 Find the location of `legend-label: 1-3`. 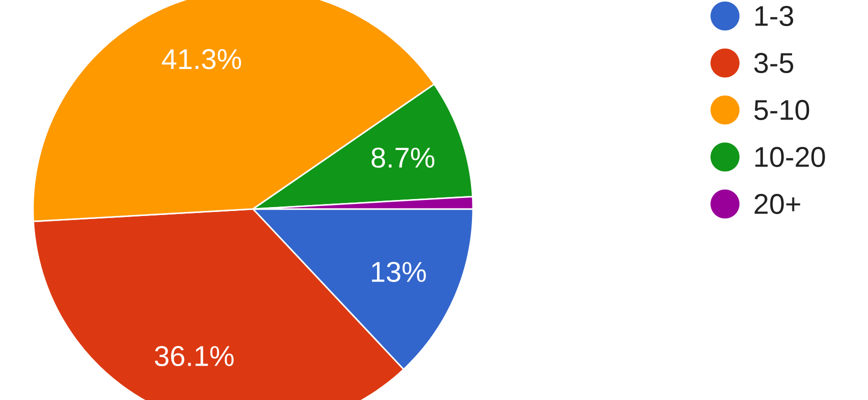

legend-label: 1-3 is located at coordinates (774, 16).